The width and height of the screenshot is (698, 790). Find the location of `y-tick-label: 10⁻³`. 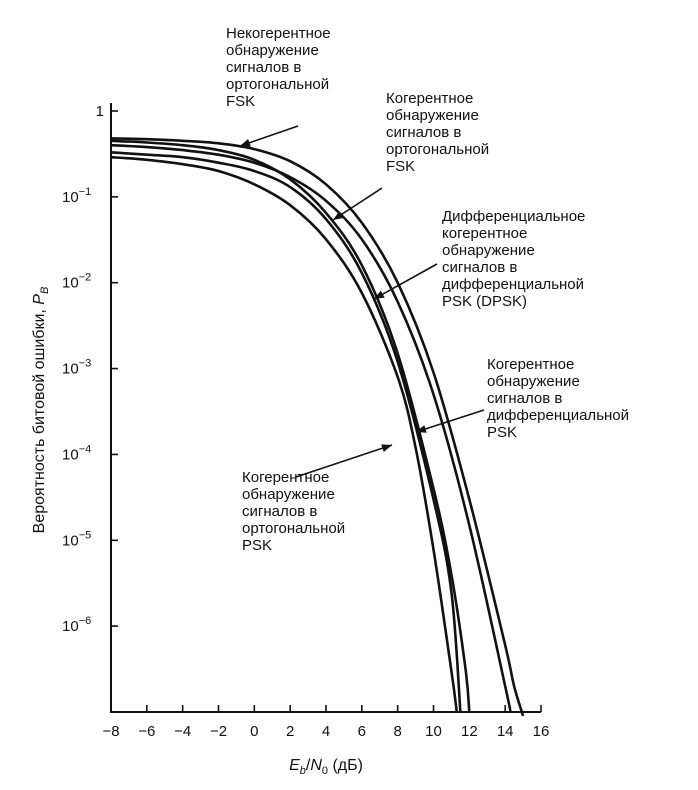

y-tick-label: 10⁻³ is located at coordinates (76, 368).